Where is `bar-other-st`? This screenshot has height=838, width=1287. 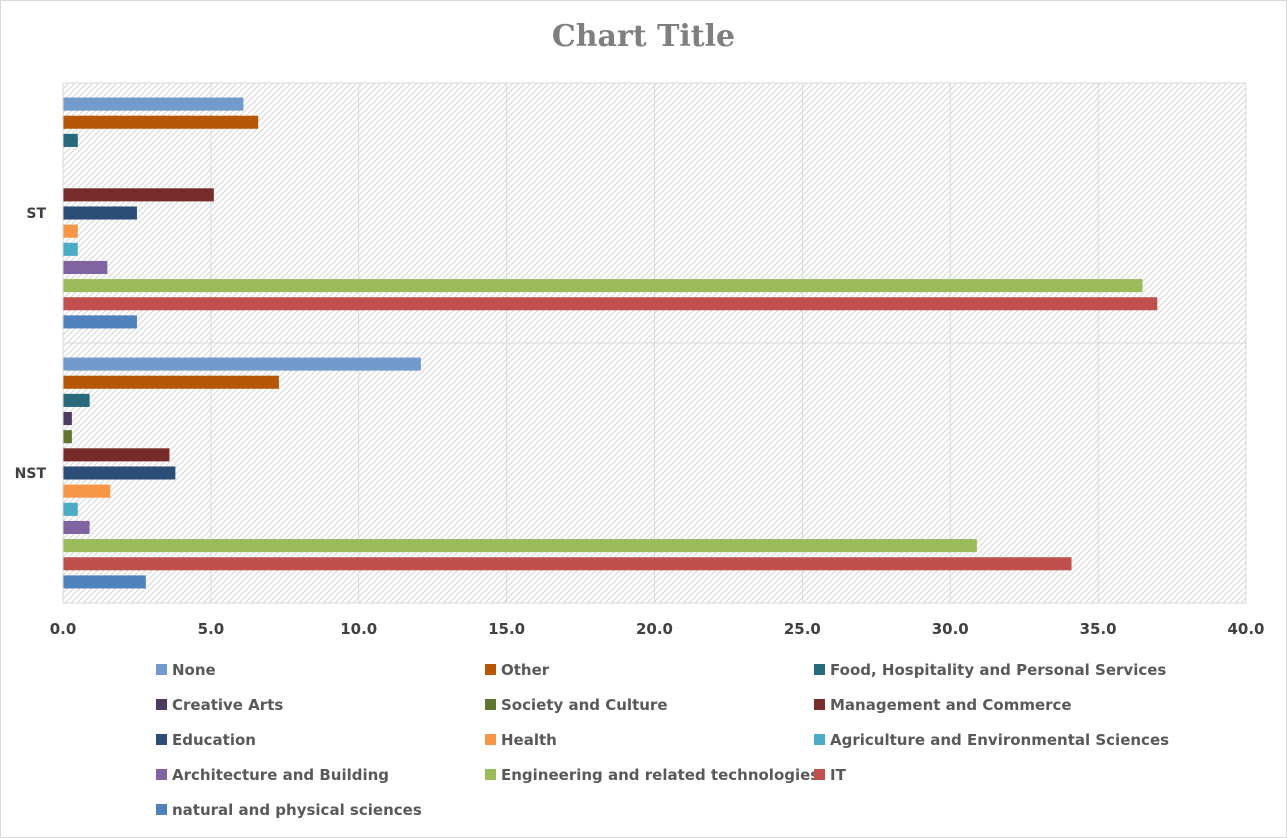
bar-other-st is located at coordinates (161, 122).